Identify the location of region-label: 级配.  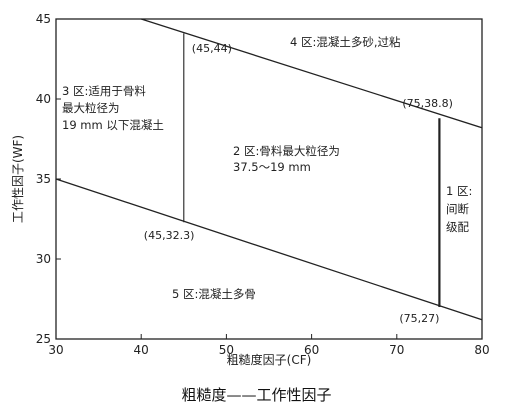
(457, 227).